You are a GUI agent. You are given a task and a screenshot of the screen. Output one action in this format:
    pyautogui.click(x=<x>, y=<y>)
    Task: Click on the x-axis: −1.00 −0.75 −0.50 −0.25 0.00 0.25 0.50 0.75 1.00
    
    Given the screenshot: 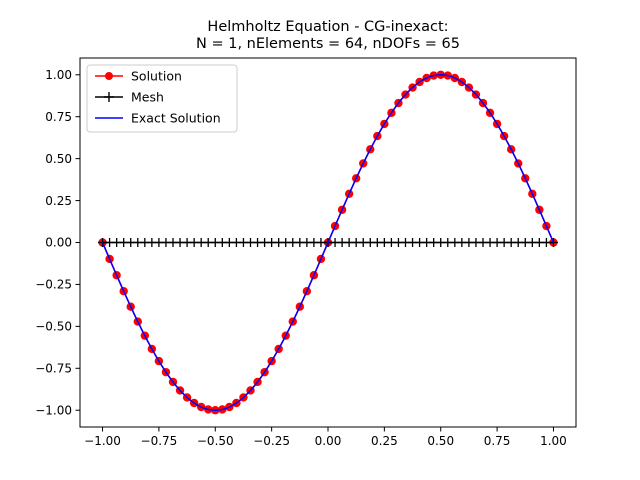 What is the action you would take?
    pyautogui.click(x=325, y=437)
    